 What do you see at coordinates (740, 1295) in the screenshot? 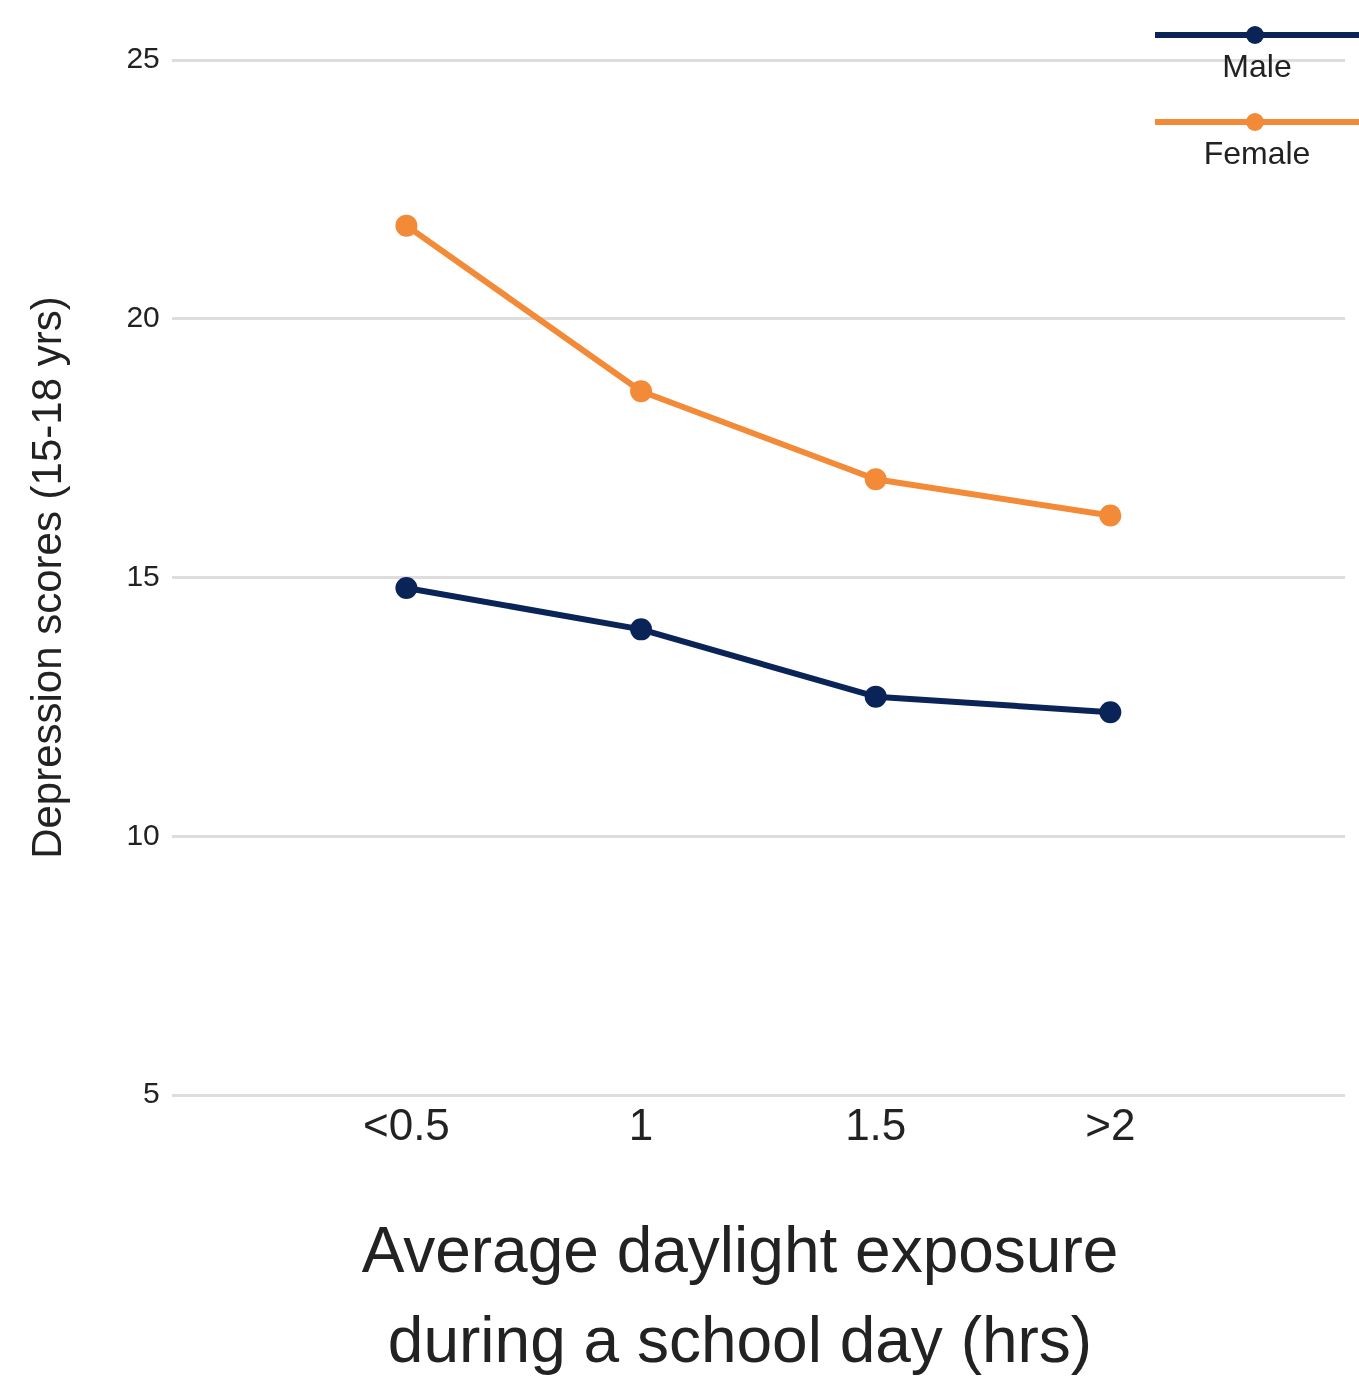
I see `x-axis-title: Average daylight exposure during a school day (hrs)` at bounding box center [740, 1295].